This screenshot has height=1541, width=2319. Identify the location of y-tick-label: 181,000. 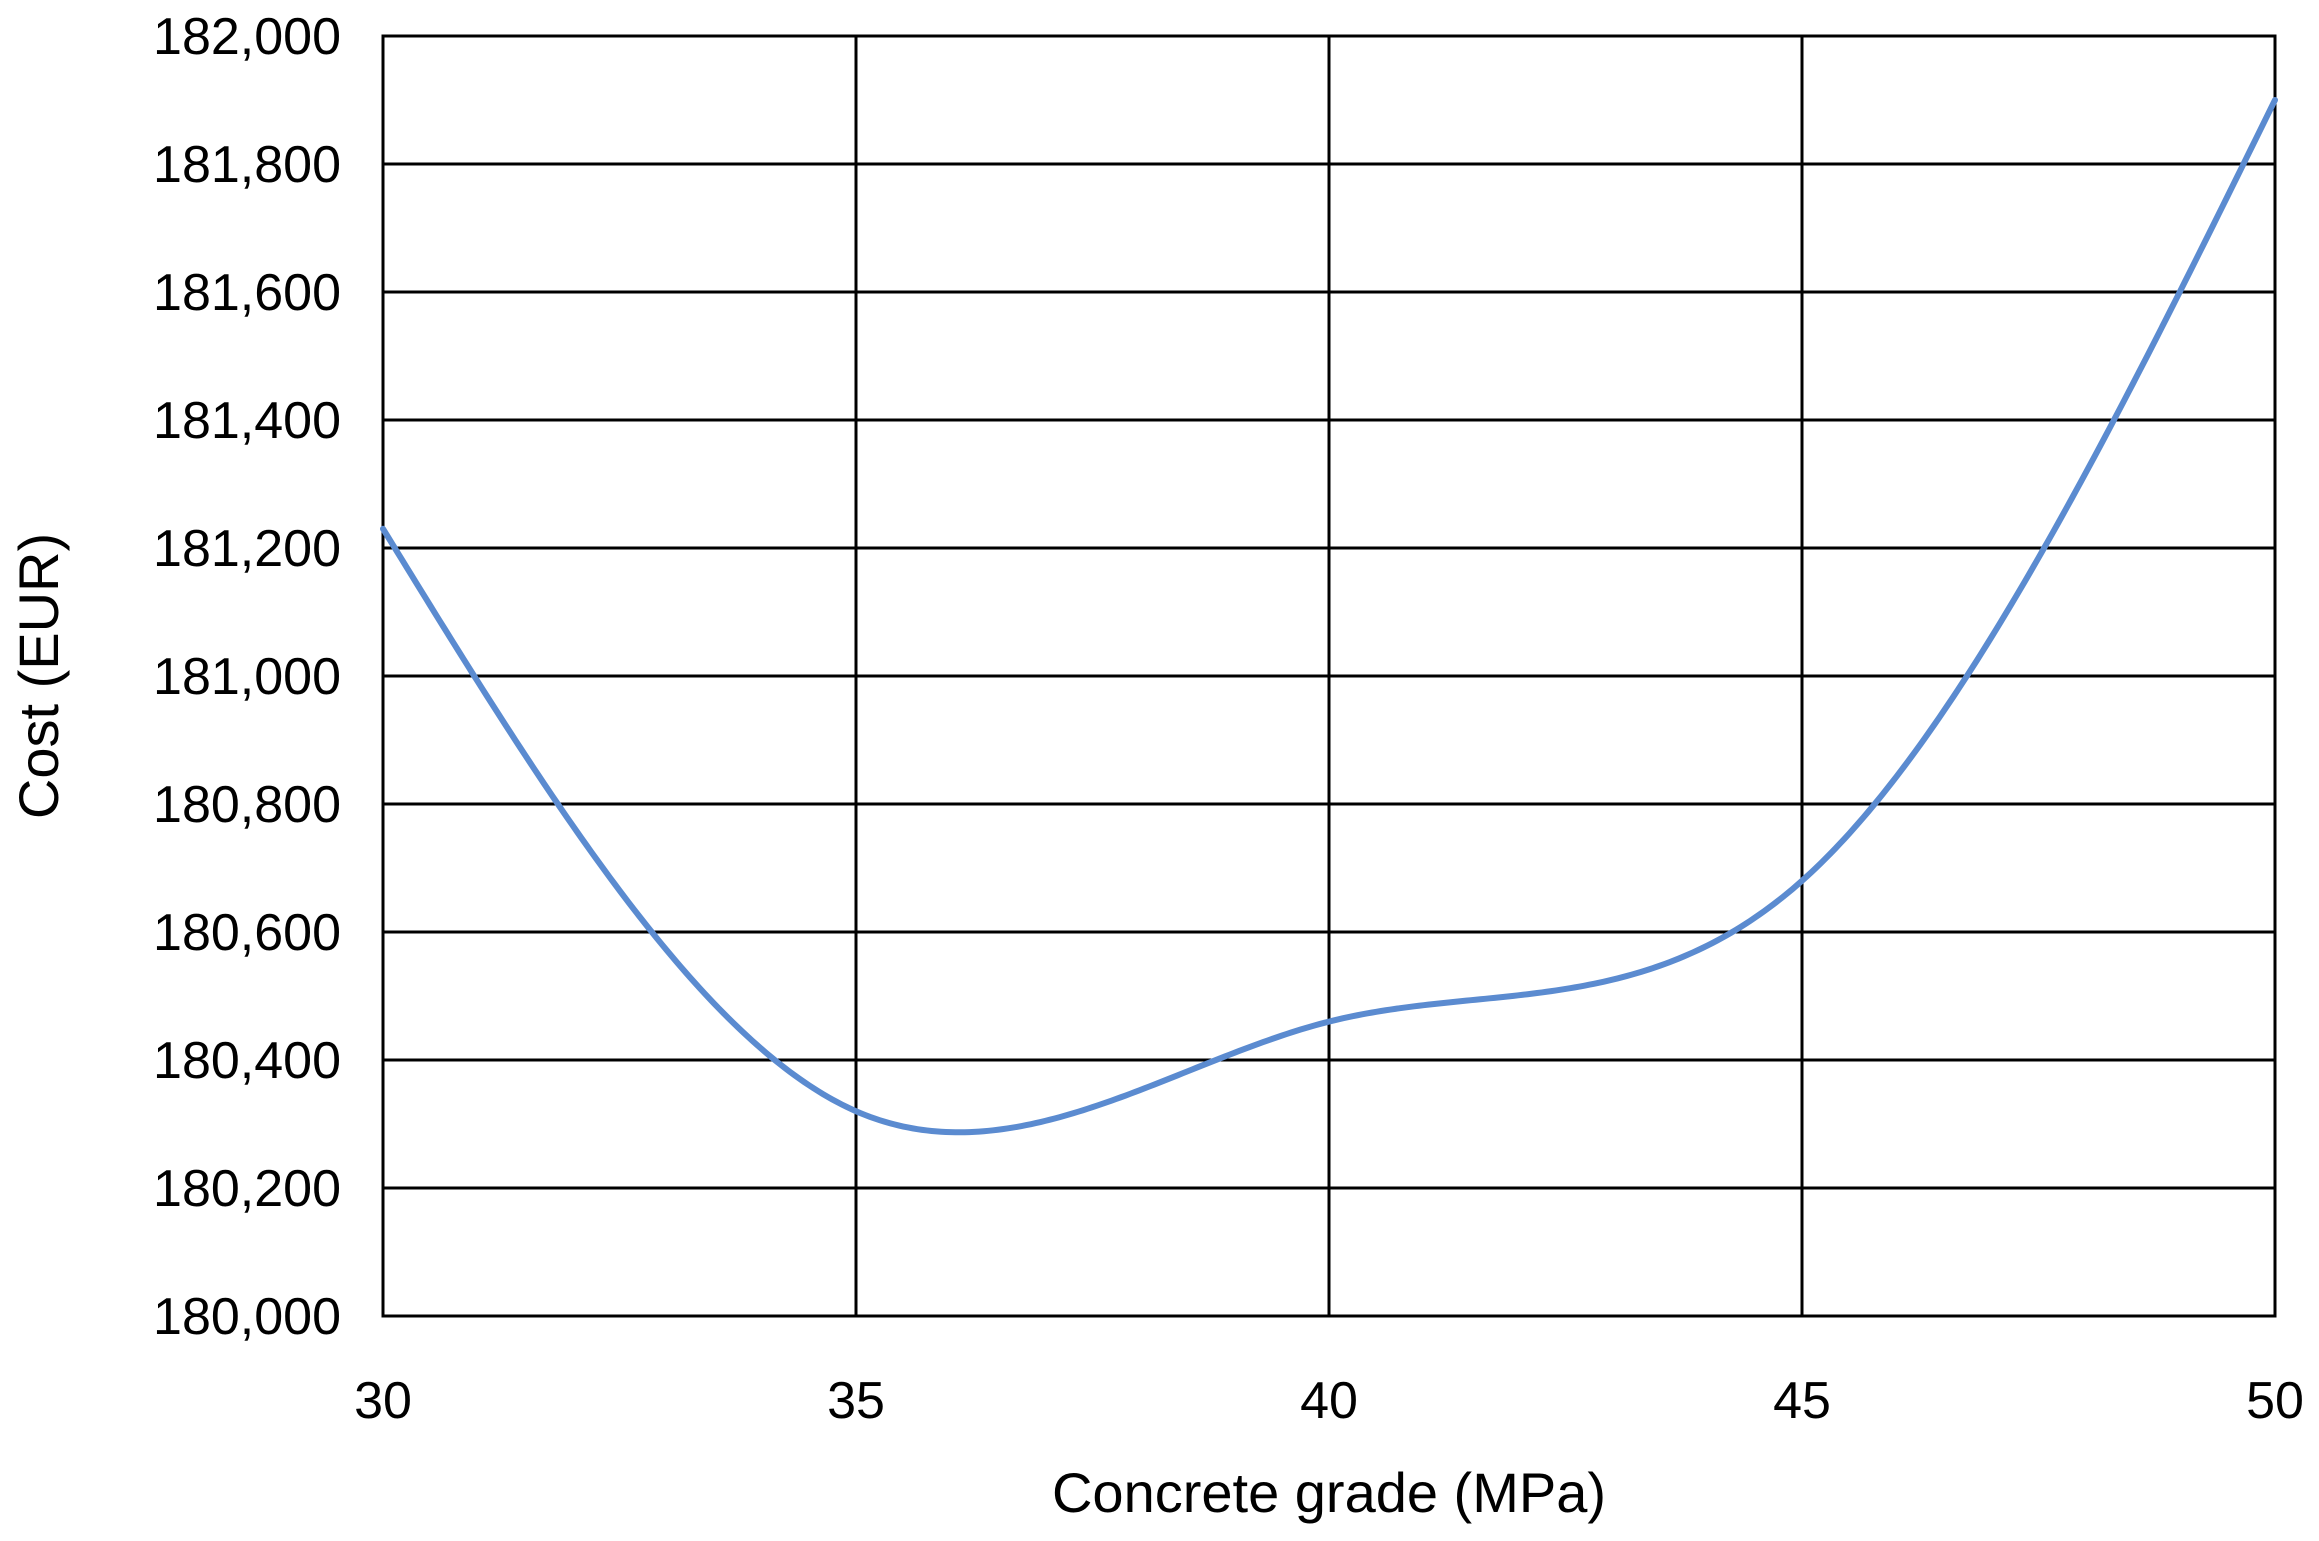
(247, 677).